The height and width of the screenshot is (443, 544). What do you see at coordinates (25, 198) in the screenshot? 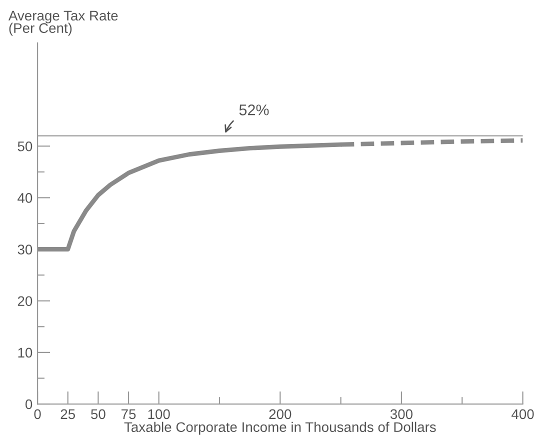
I see `y-tick-label: 40` at bounding box center [25, 198].